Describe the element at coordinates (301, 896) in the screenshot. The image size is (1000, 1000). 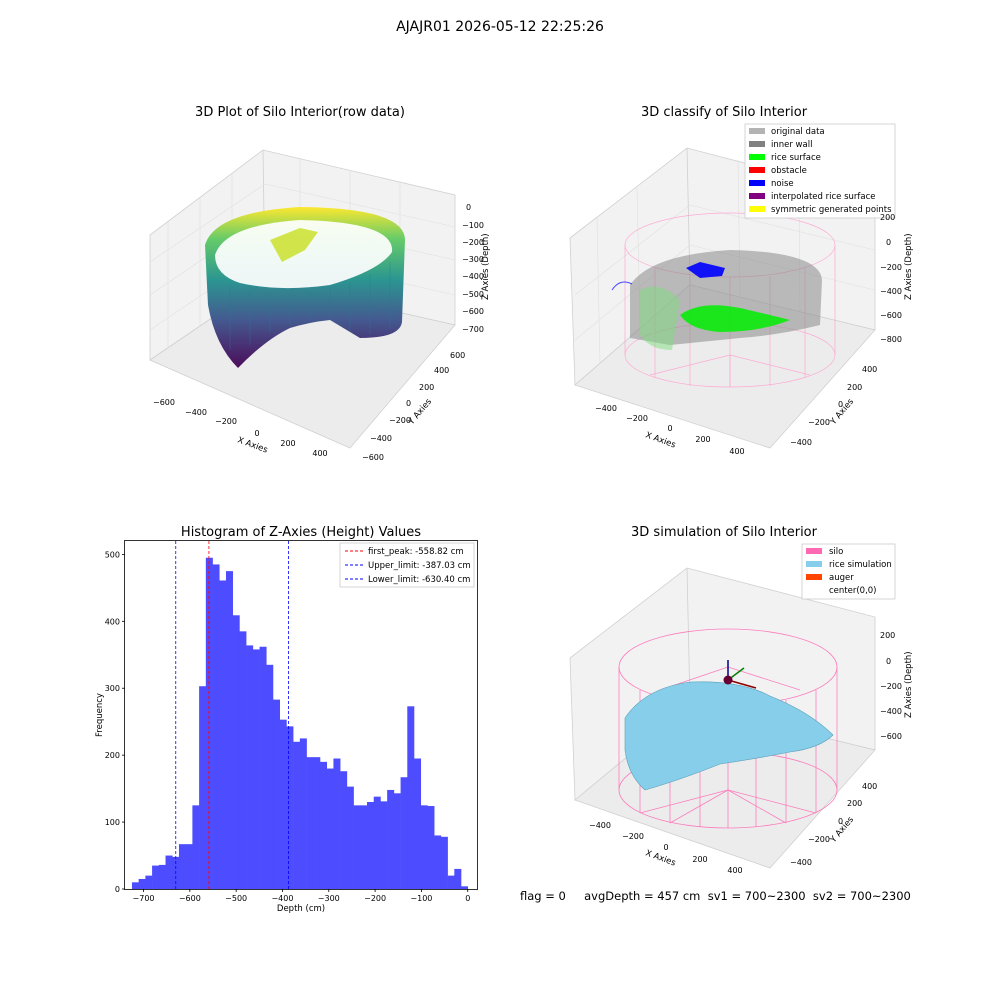
I see `histogram-x-ticks: −700 −600 −500 −400 −300 −200 −100 0` at that location.